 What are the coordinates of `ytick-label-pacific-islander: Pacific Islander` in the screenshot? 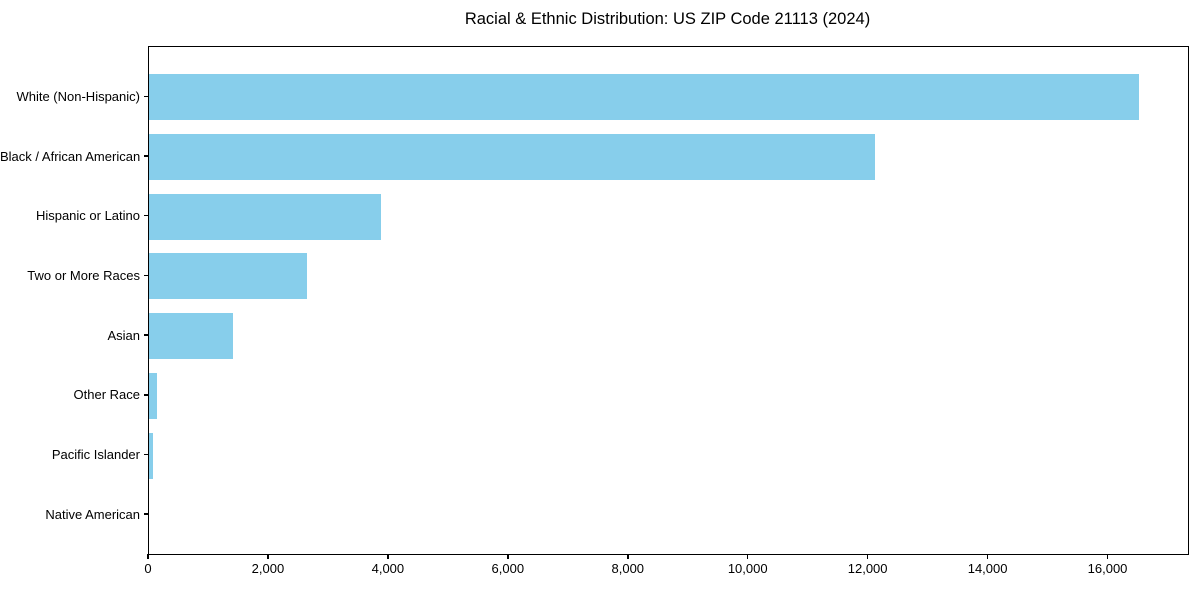 It's located at (95, 454).